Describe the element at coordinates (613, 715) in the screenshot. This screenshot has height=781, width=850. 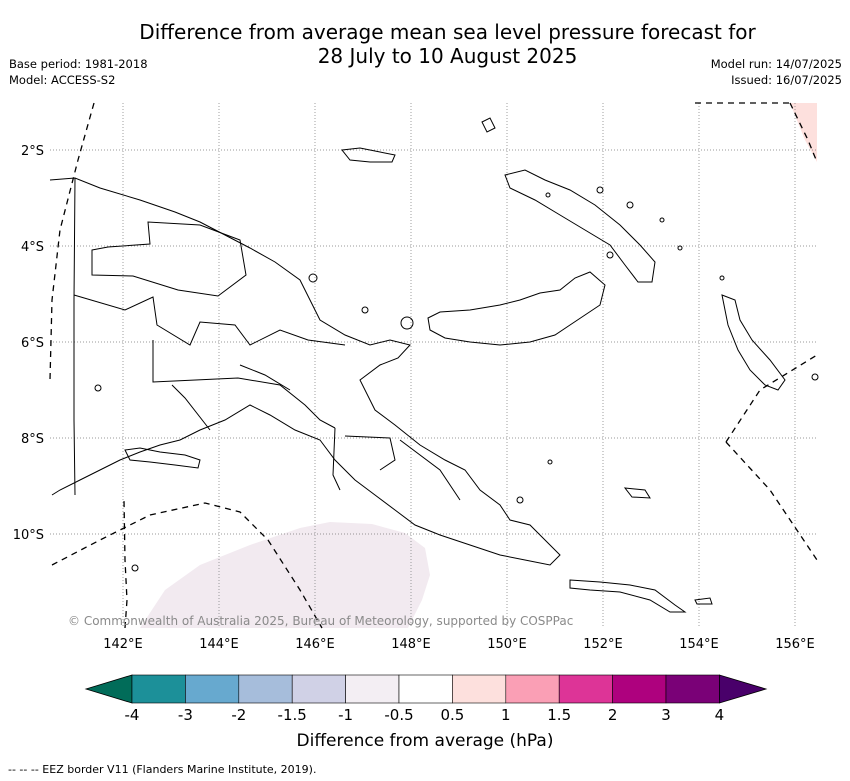
I see `colorbar-tick-label: 2` at that location.